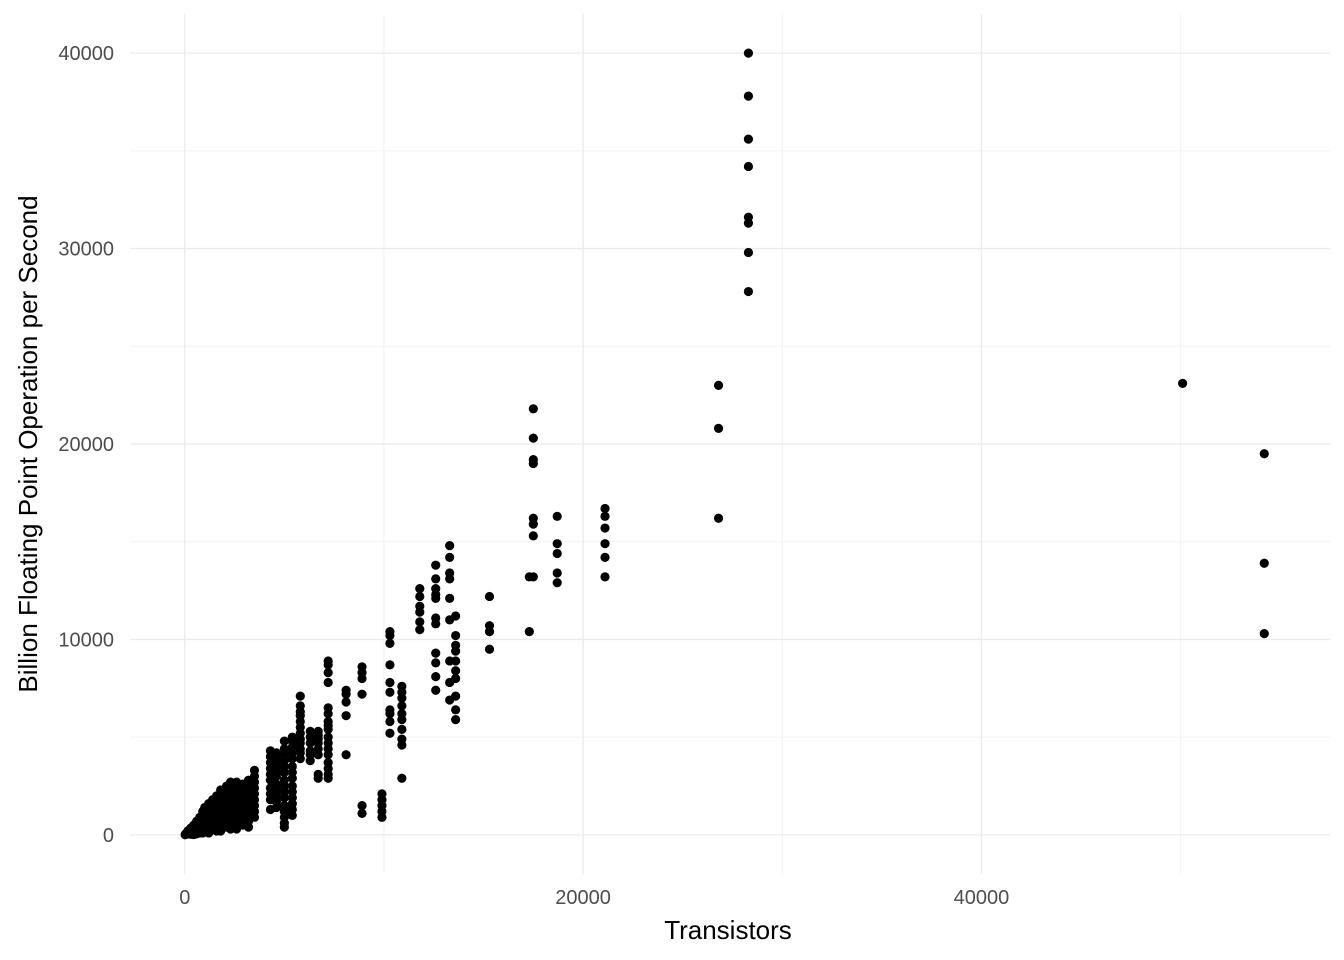 Image resolution: width=1344 pixels, height=960 pixels. I want to click on y-tick-label: 10000, so click(86, 640).